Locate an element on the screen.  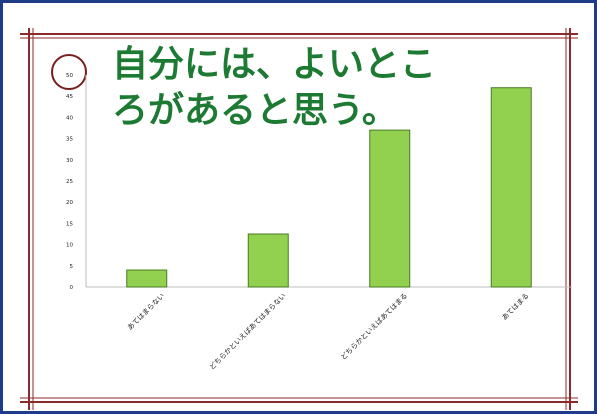
y-tick-label: 0 is located at coordinates (72, 288).